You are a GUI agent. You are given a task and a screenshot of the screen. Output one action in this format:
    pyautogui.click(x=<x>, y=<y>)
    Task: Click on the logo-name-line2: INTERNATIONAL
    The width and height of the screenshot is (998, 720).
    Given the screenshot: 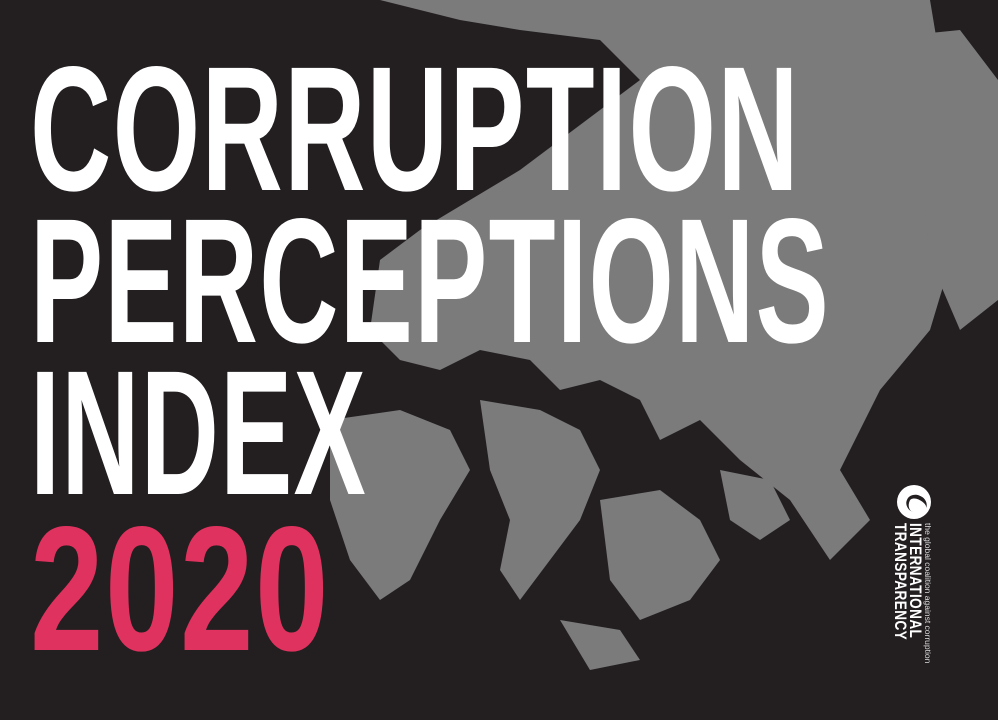 What is the action you would take?
    pyautogui.click(x=915, y=581)
    